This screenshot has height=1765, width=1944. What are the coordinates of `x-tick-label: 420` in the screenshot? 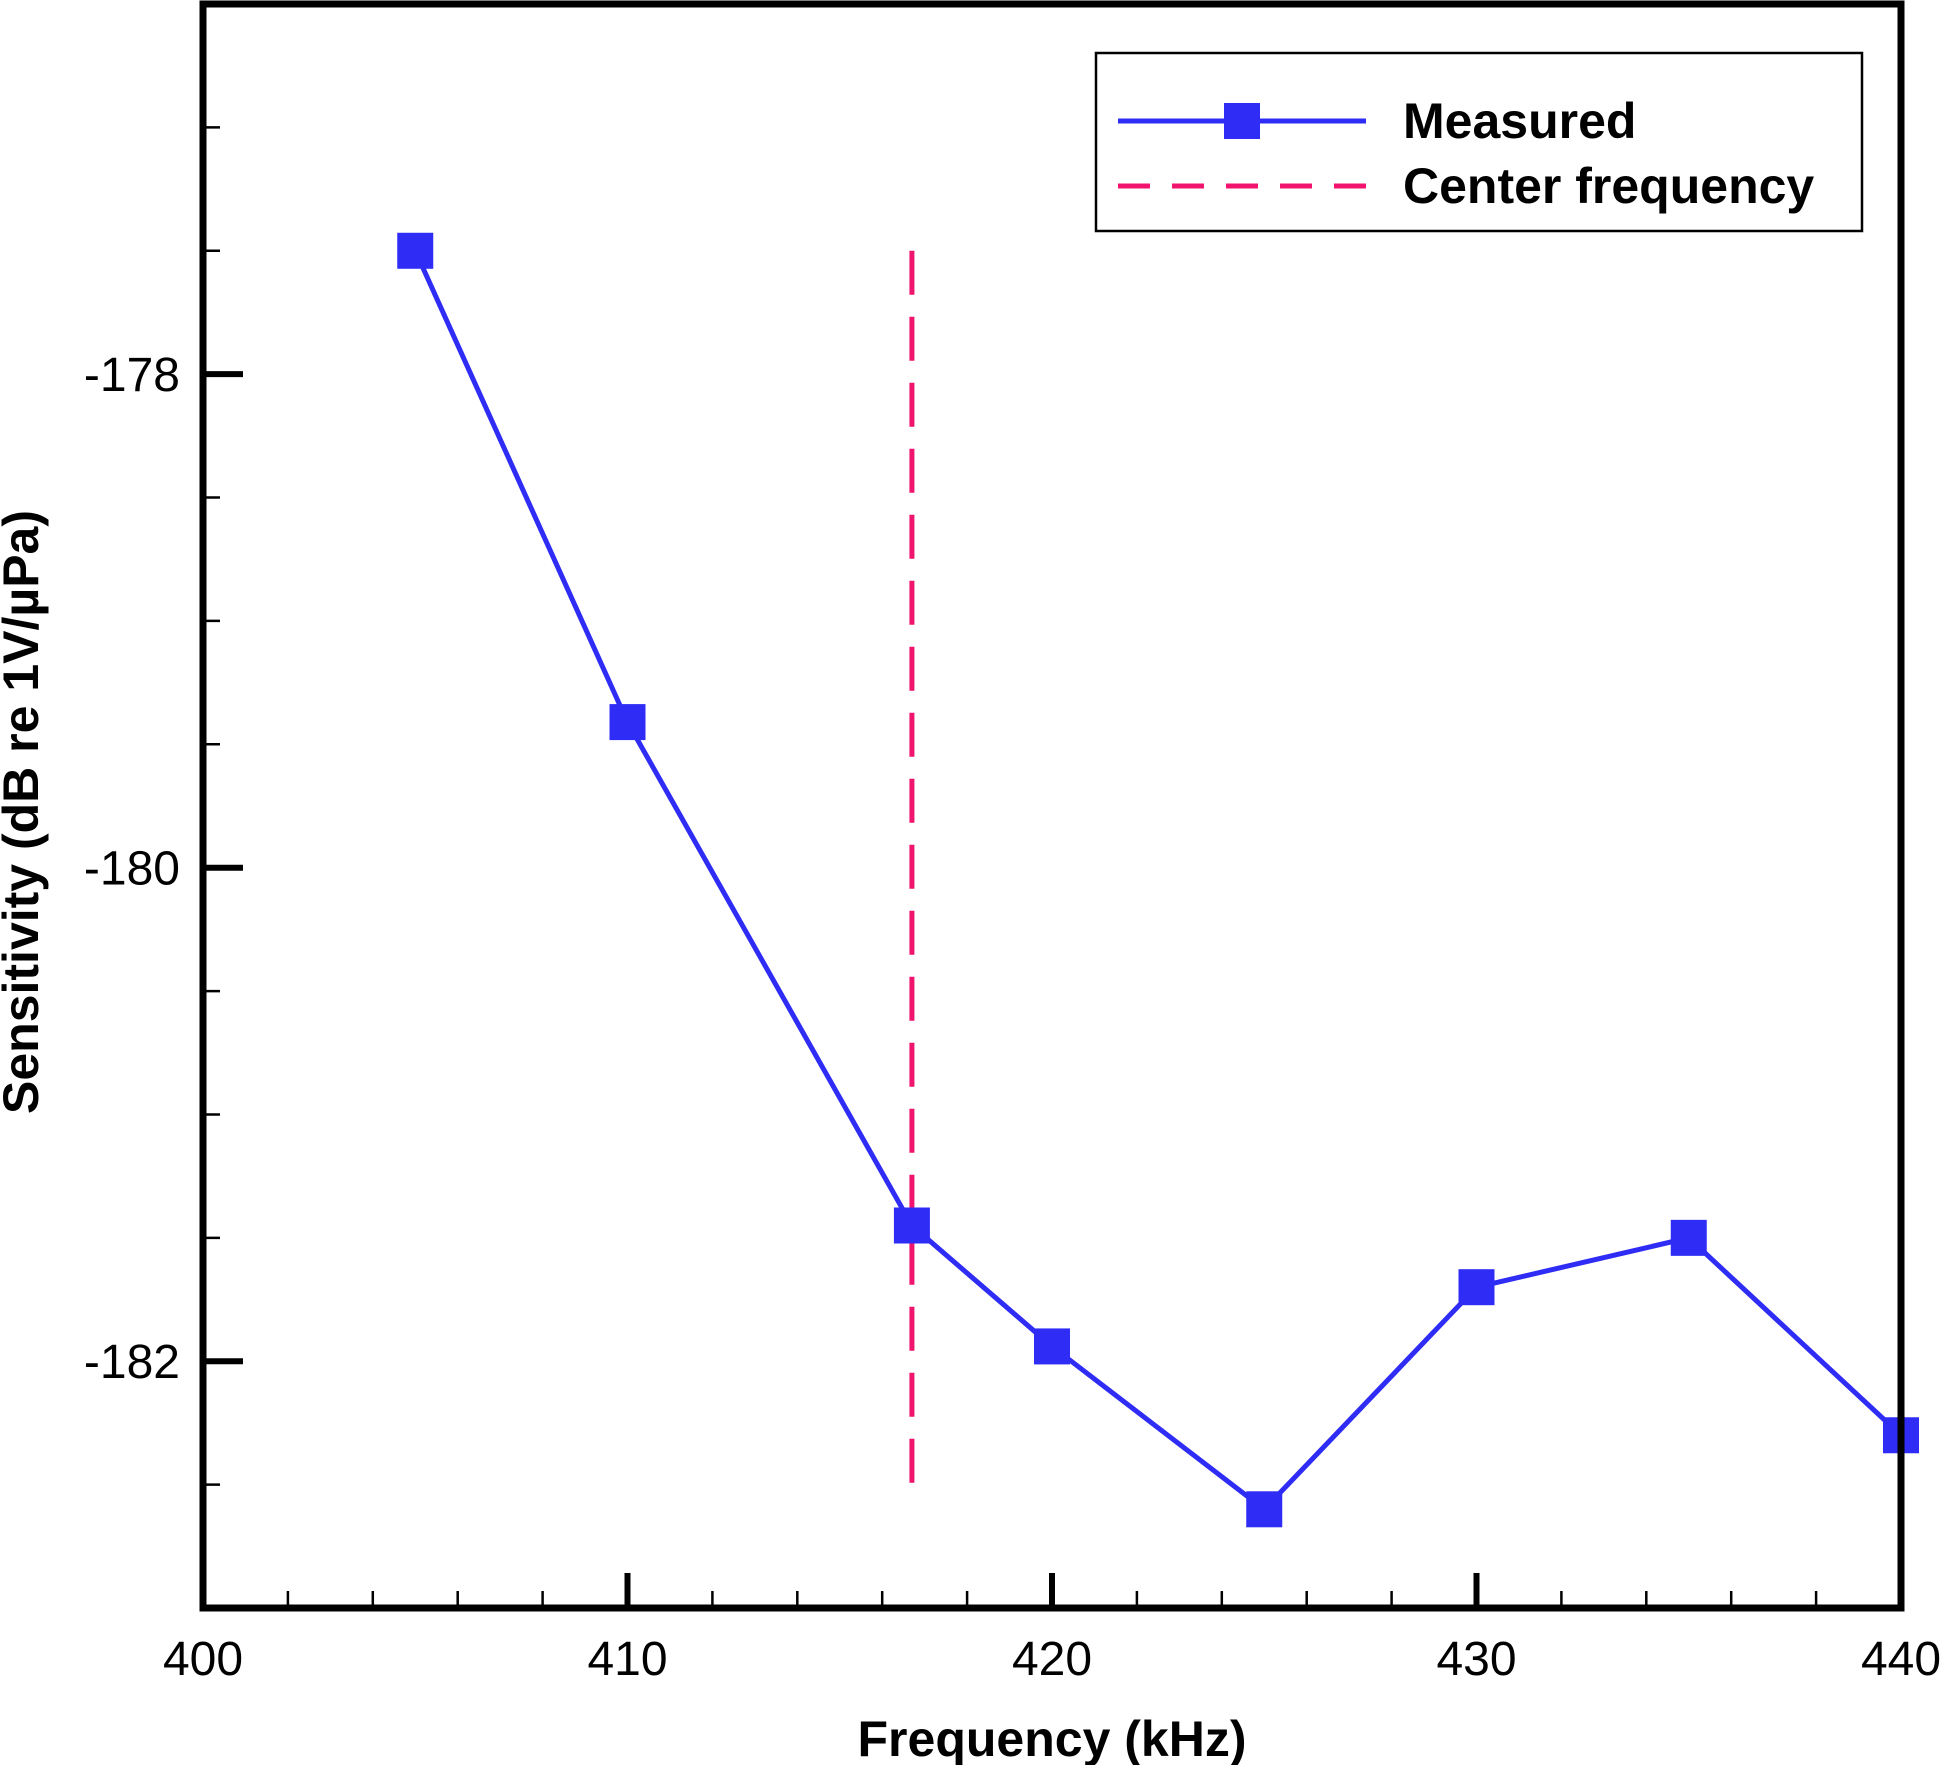 It's located at (1052, 1659).